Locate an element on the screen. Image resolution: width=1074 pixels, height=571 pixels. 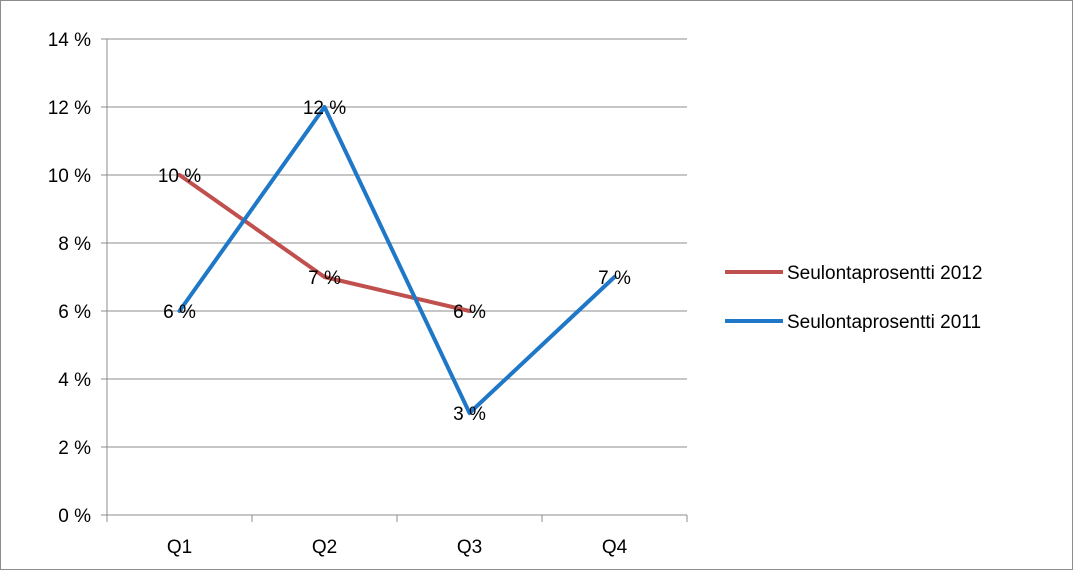
x-tick-label: Q2 is located at coordinates (324, 547).